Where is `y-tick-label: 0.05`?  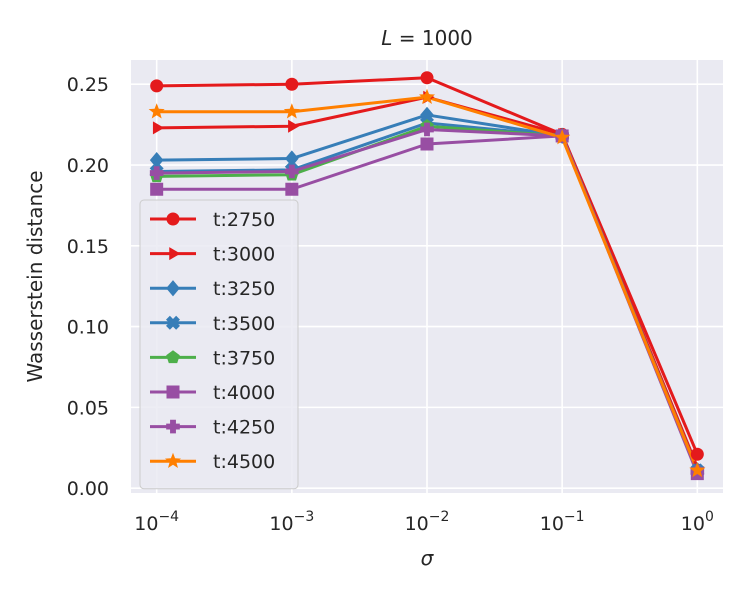
y-tick-label: 0.05 is located at coordinates (88, 408).